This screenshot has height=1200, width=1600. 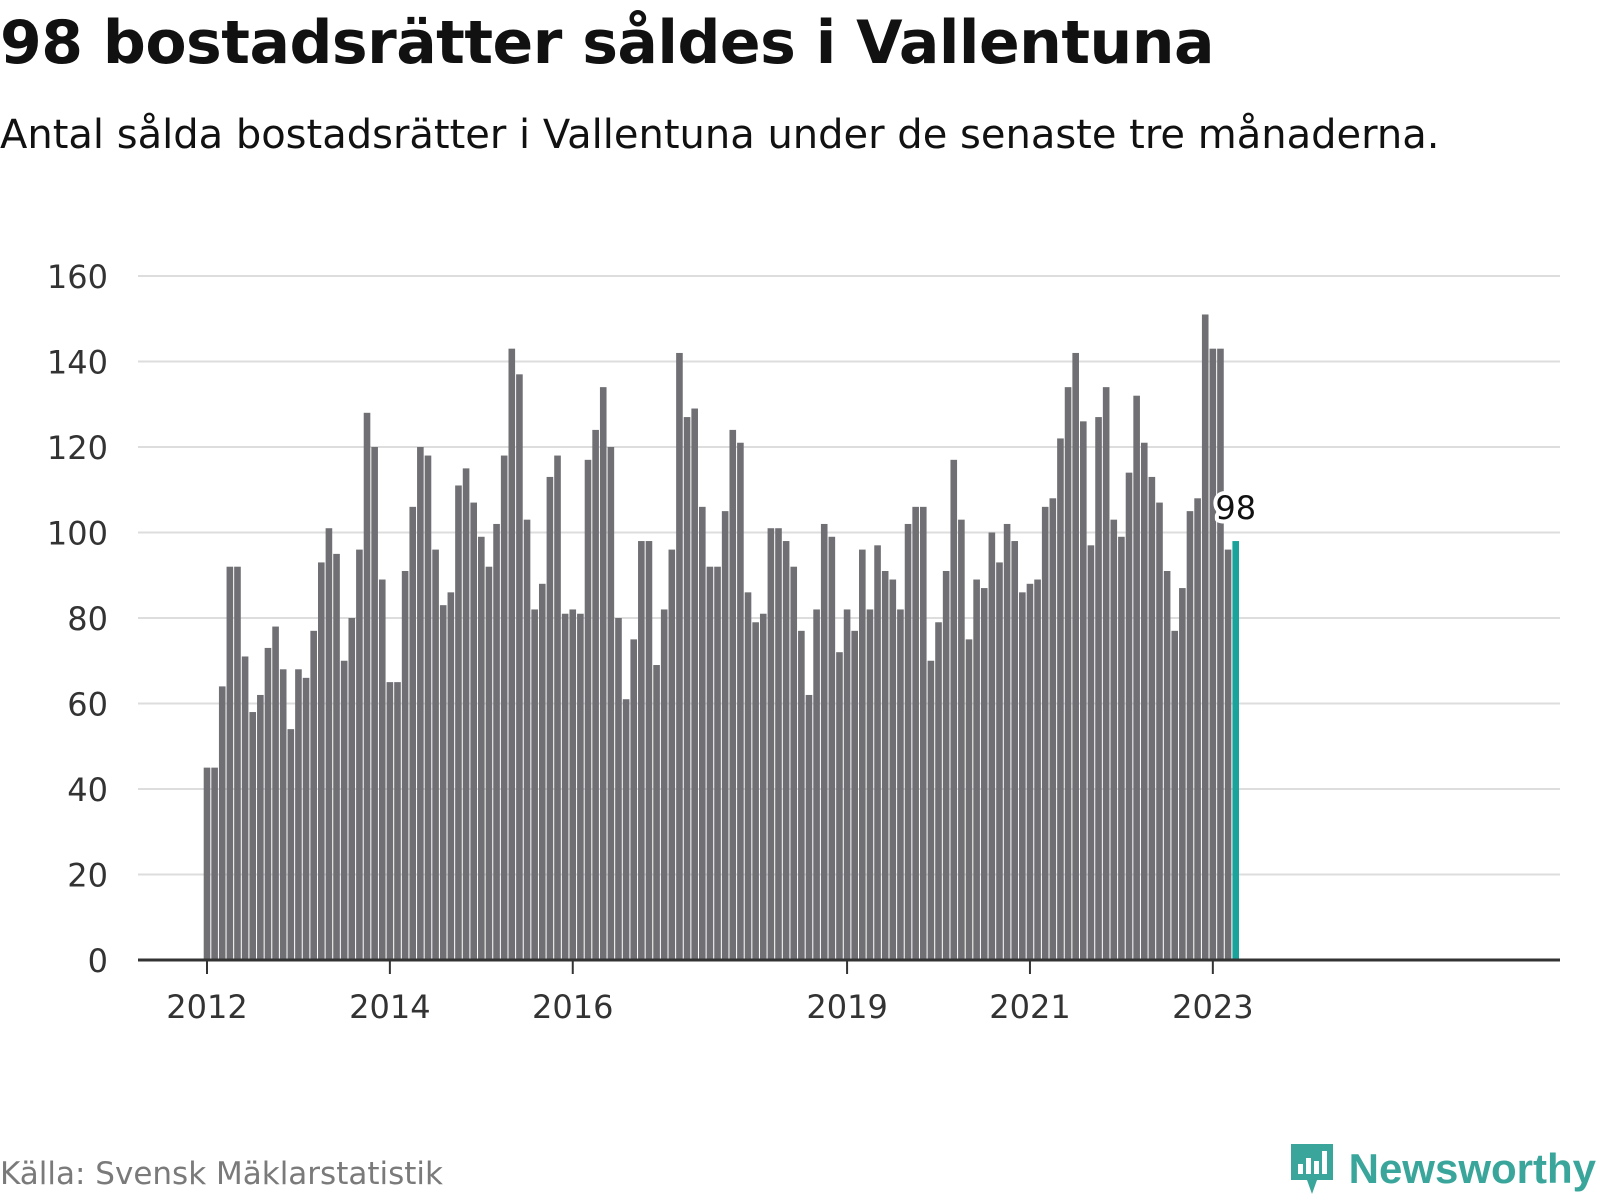 I want to click on newsworthy-logo-icon, so click(x=1311, y=1169).